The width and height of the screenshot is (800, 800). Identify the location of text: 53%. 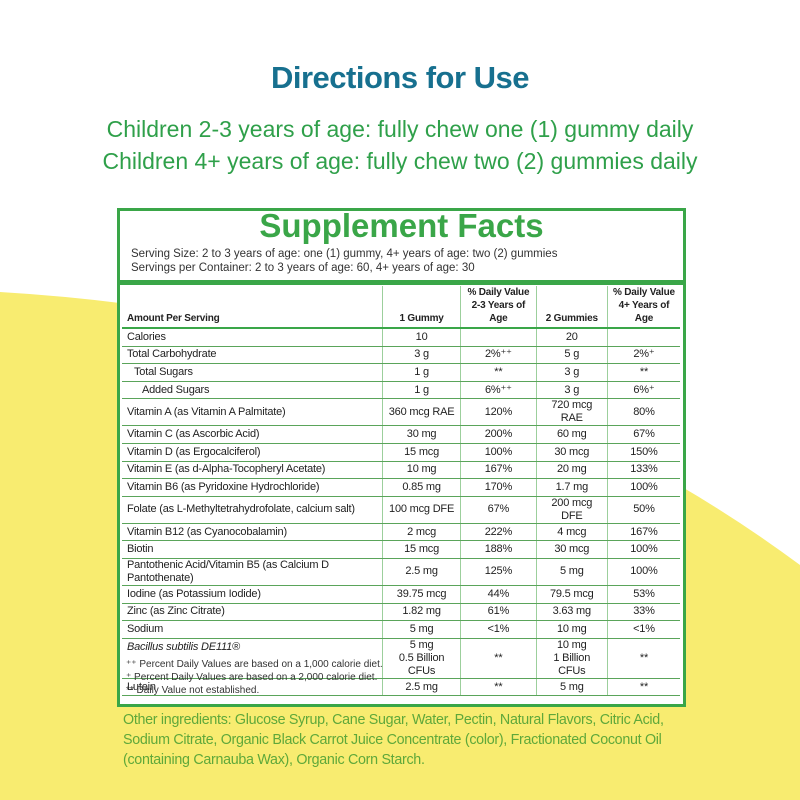
(644, 593).